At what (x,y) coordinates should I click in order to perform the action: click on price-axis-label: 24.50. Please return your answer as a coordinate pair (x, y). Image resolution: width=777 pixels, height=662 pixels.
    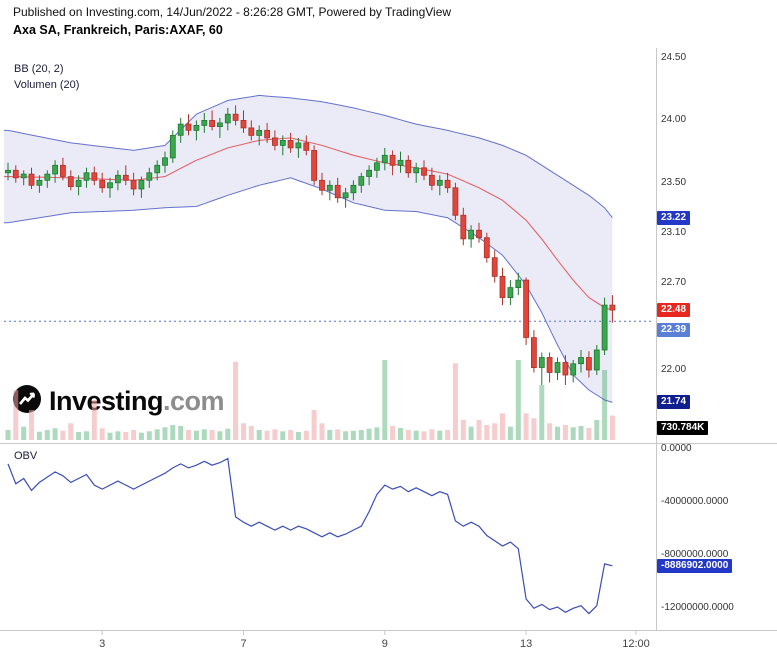
    Looking at the image, I should click on (674, 57).